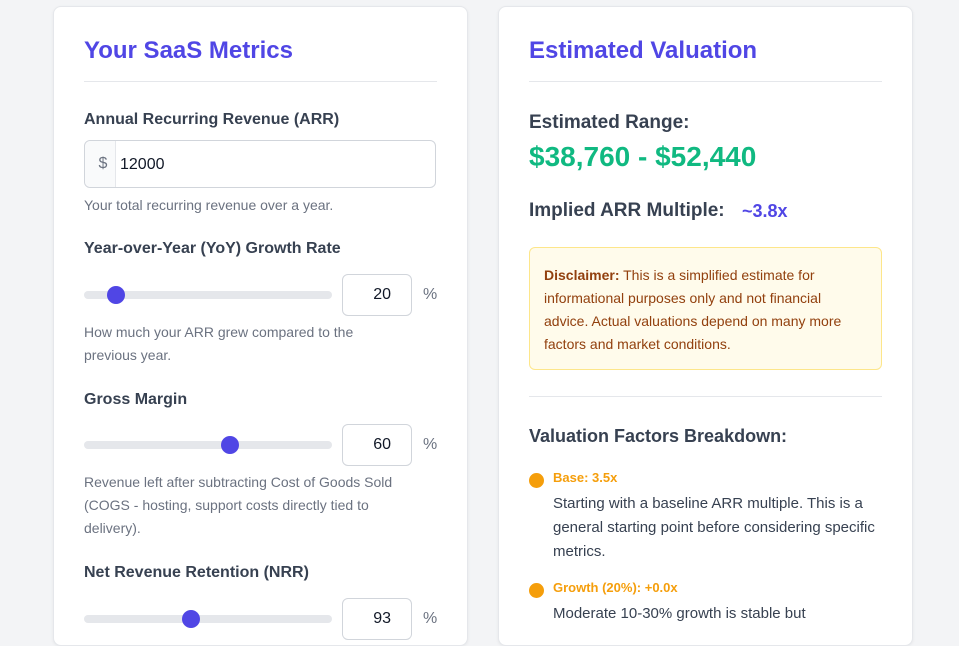 The image size is (959, 646). Describe the element at coordinates (212, 119) in the screenshot. I see `arr-label: Annual Recurring Revenue (ARR)` at that location.